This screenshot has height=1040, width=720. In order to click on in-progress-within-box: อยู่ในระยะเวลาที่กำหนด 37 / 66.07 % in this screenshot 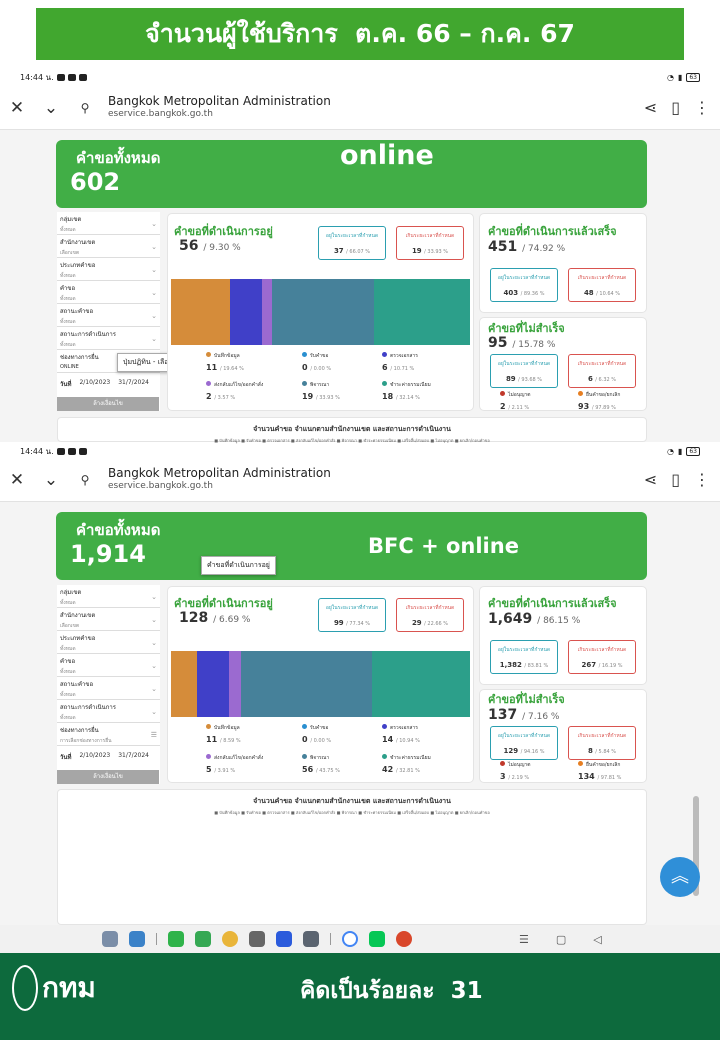, I will do `click(352, 243)`.